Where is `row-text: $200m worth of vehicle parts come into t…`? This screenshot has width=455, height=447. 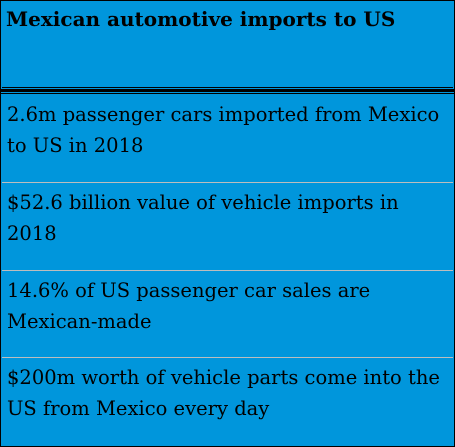
row-text: $200m worth of vehicle parts come into t… is located at coordinates (223, 393).